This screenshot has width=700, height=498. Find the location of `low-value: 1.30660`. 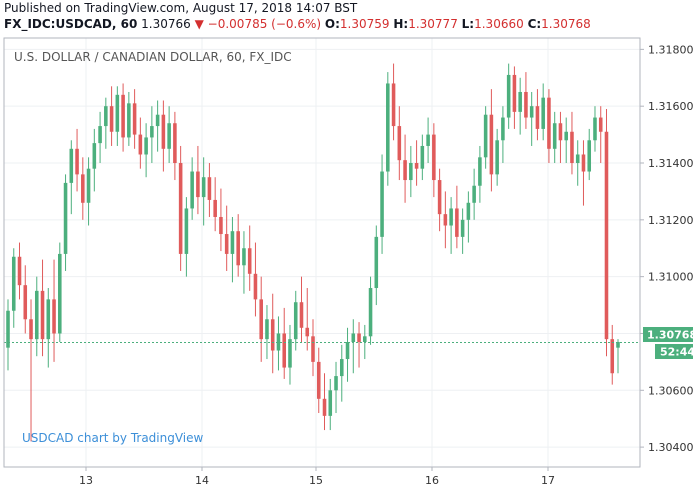

low-value: 1.30660 is located at coordinates (499, 24).